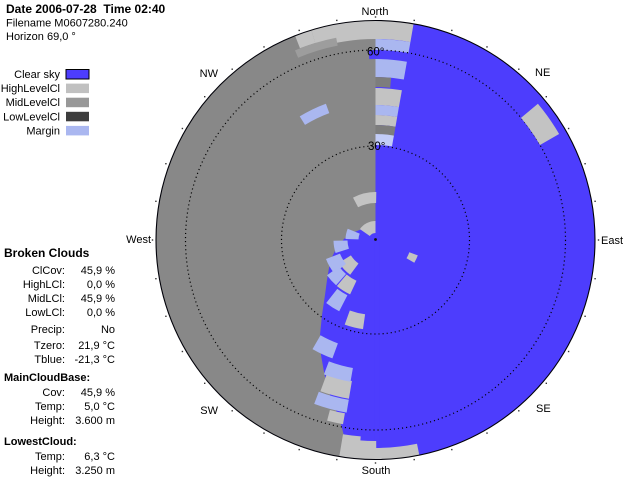  I want to click on svg-text: HighLevelCl, so click(30, 89).